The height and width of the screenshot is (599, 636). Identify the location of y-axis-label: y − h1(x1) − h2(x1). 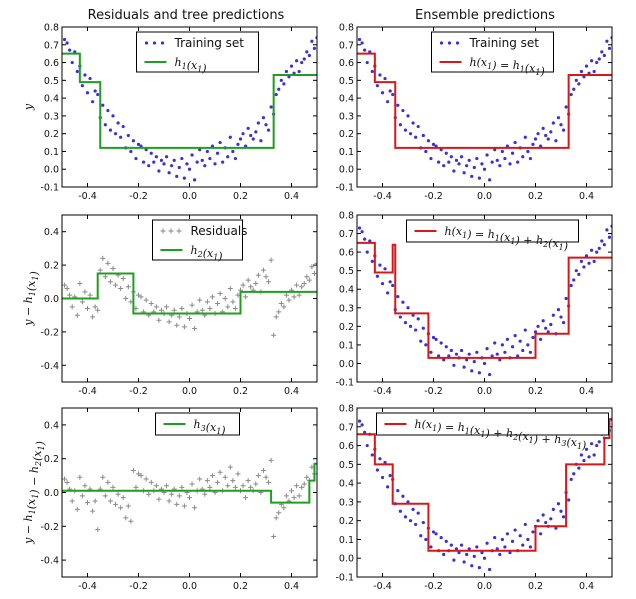
(34, 493).